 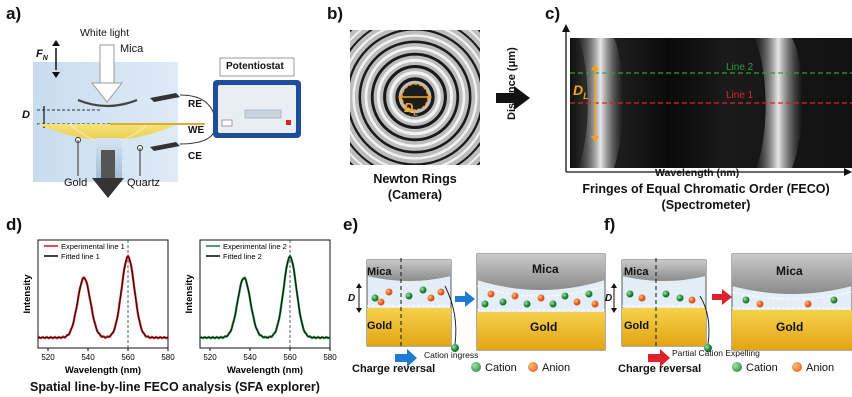 I want to click on feco-image, so click(x=707, y=100).